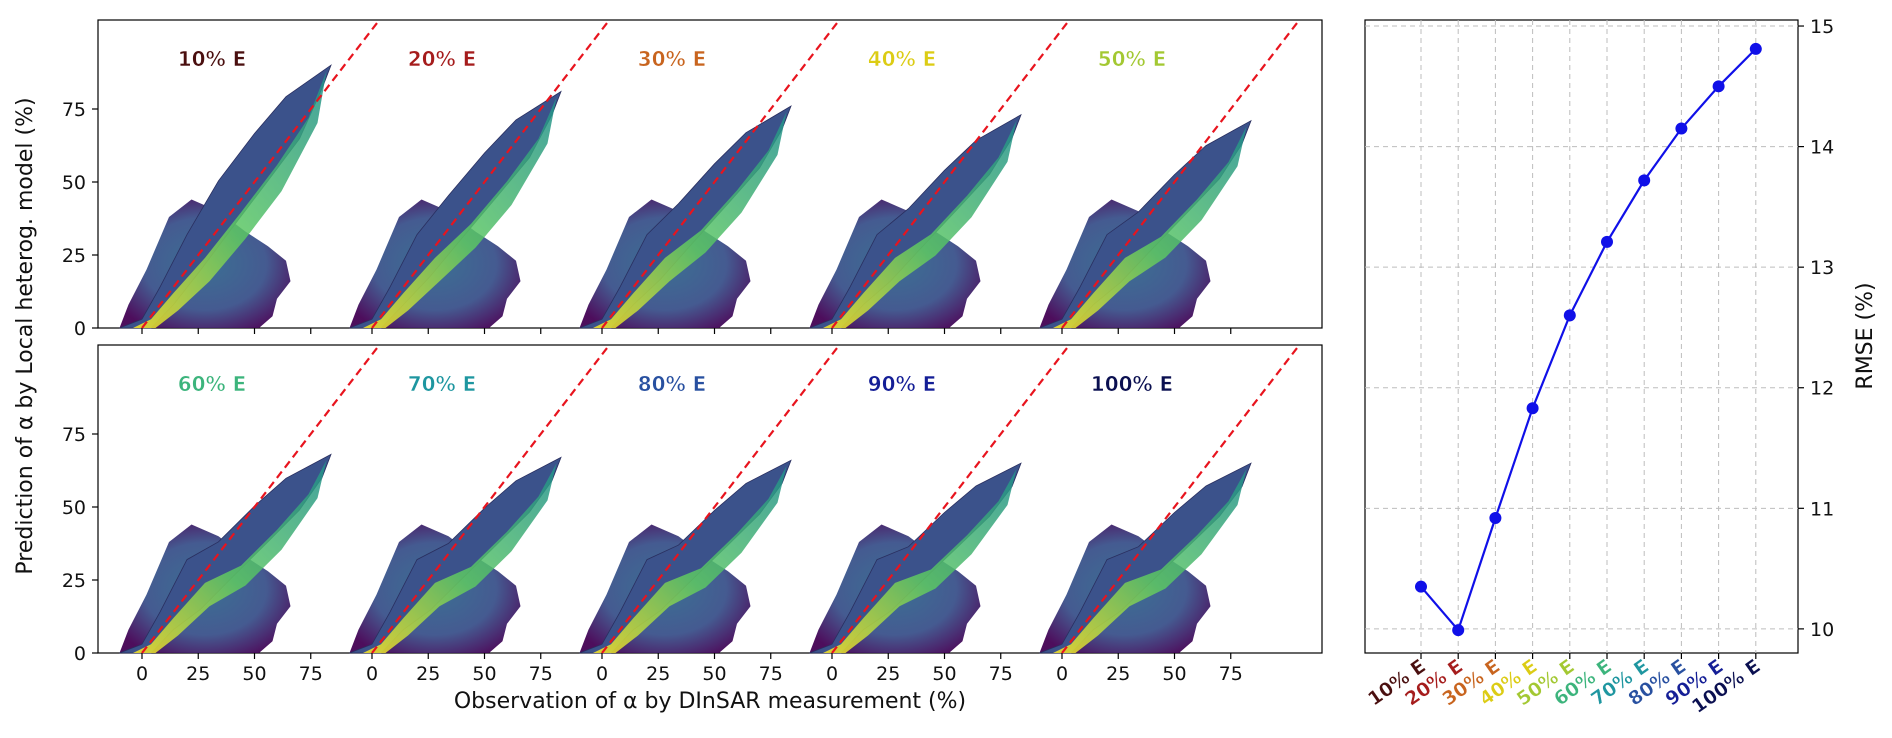 This screenshot has width=1892, height=738. What do you see at coordinates (480, 499) in the screenshot?
I see `density-panel: 70% E` at bounding box center [480, 499].